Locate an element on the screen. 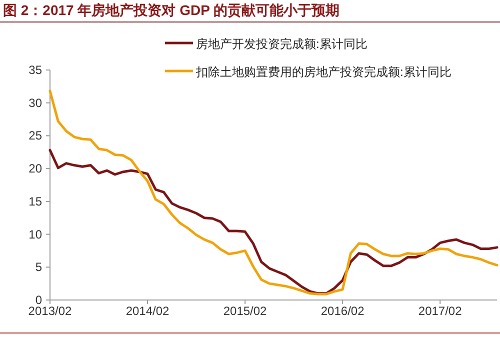 This screenshot has width=500, height=350. y-tick-label: 10 is located at coordinates (35, 234).